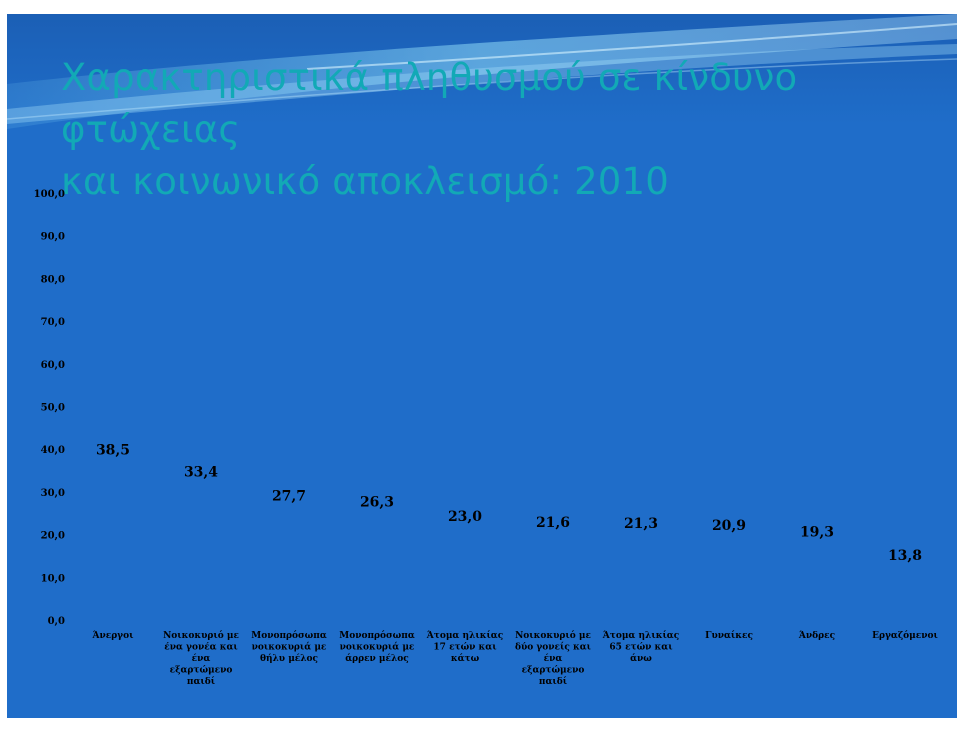 The height and width of the screenshot is (729, 959). I want to click on title-line-2: και κοινωνικό αποκλεισμό: 2010, so click(365, 181).